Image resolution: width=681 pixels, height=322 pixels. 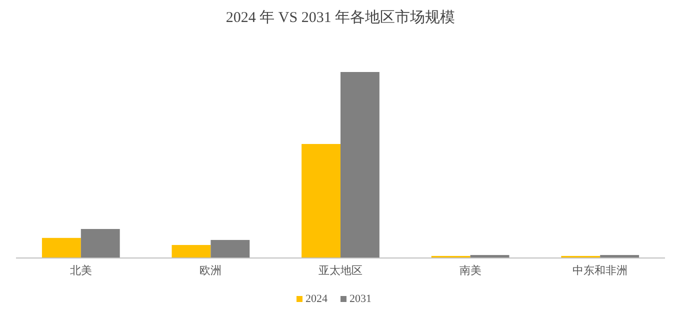 What do you see at coordinates (340, 270) in the screenshot?
I see `x-tick-label: 亚太地区` at bounding box center [340, 270].